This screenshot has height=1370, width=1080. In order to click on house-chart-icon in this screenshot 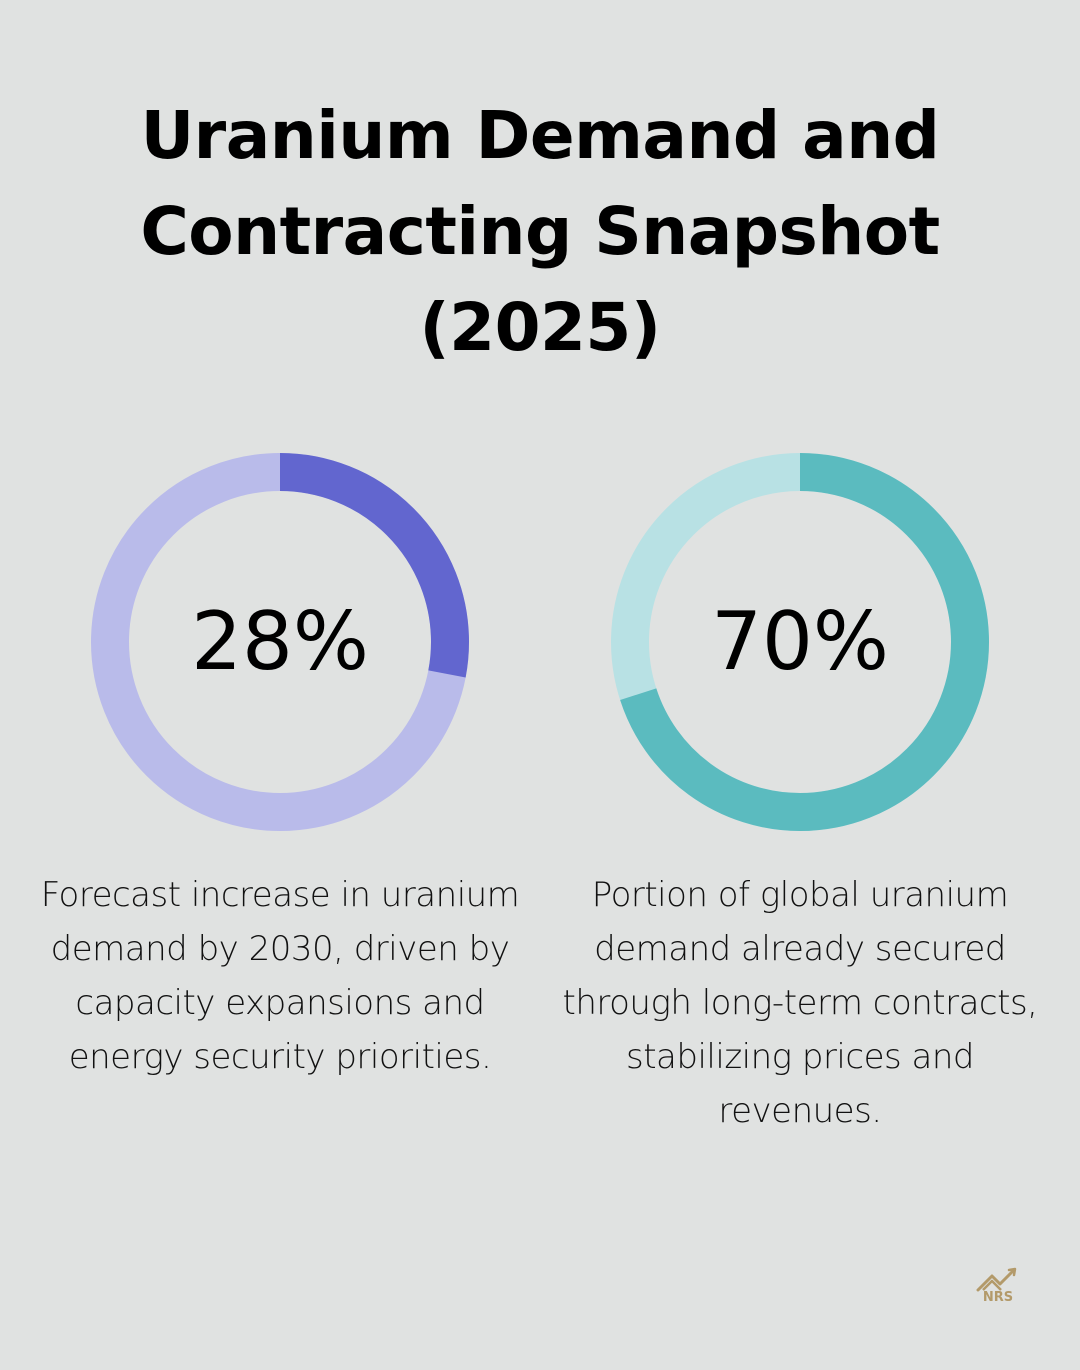, I will do `click(996, 1279)`.